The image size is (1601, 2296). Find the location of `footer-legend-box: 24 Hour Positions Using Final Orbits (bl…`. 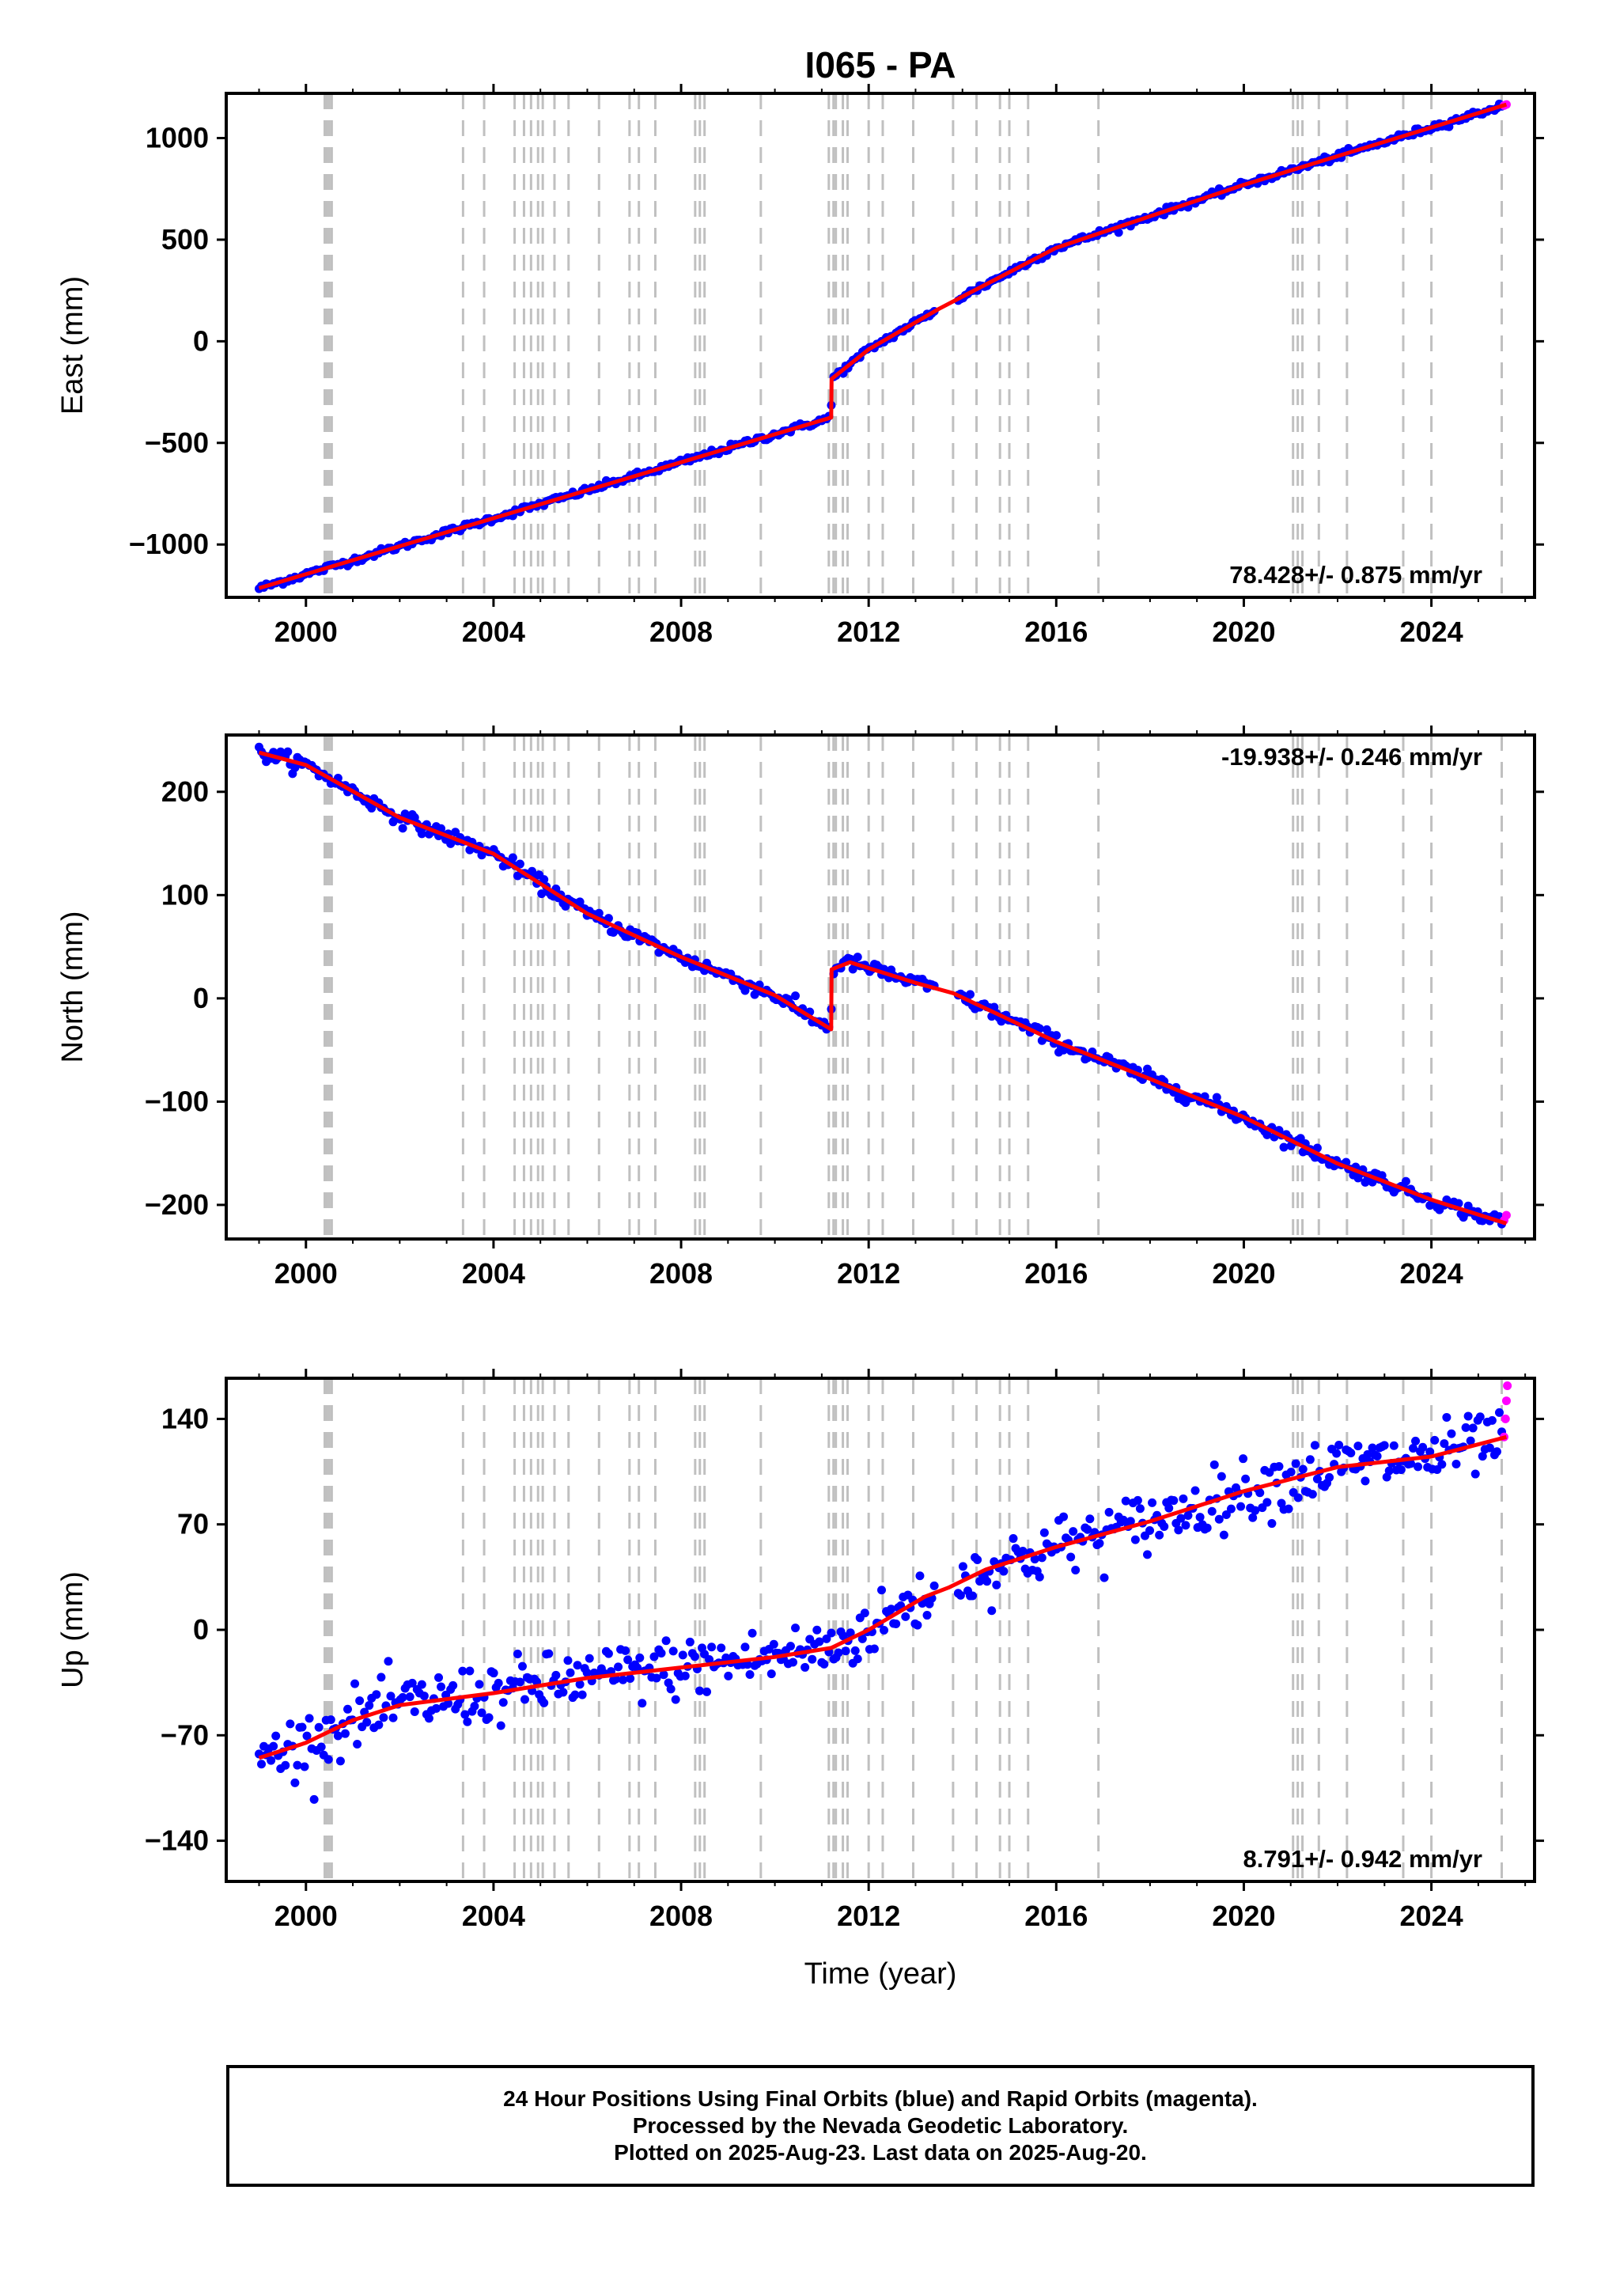

footer-legend-box: 24 Hour Positions Using Final Orbits (bl… is located at coordinates (881, 2126).